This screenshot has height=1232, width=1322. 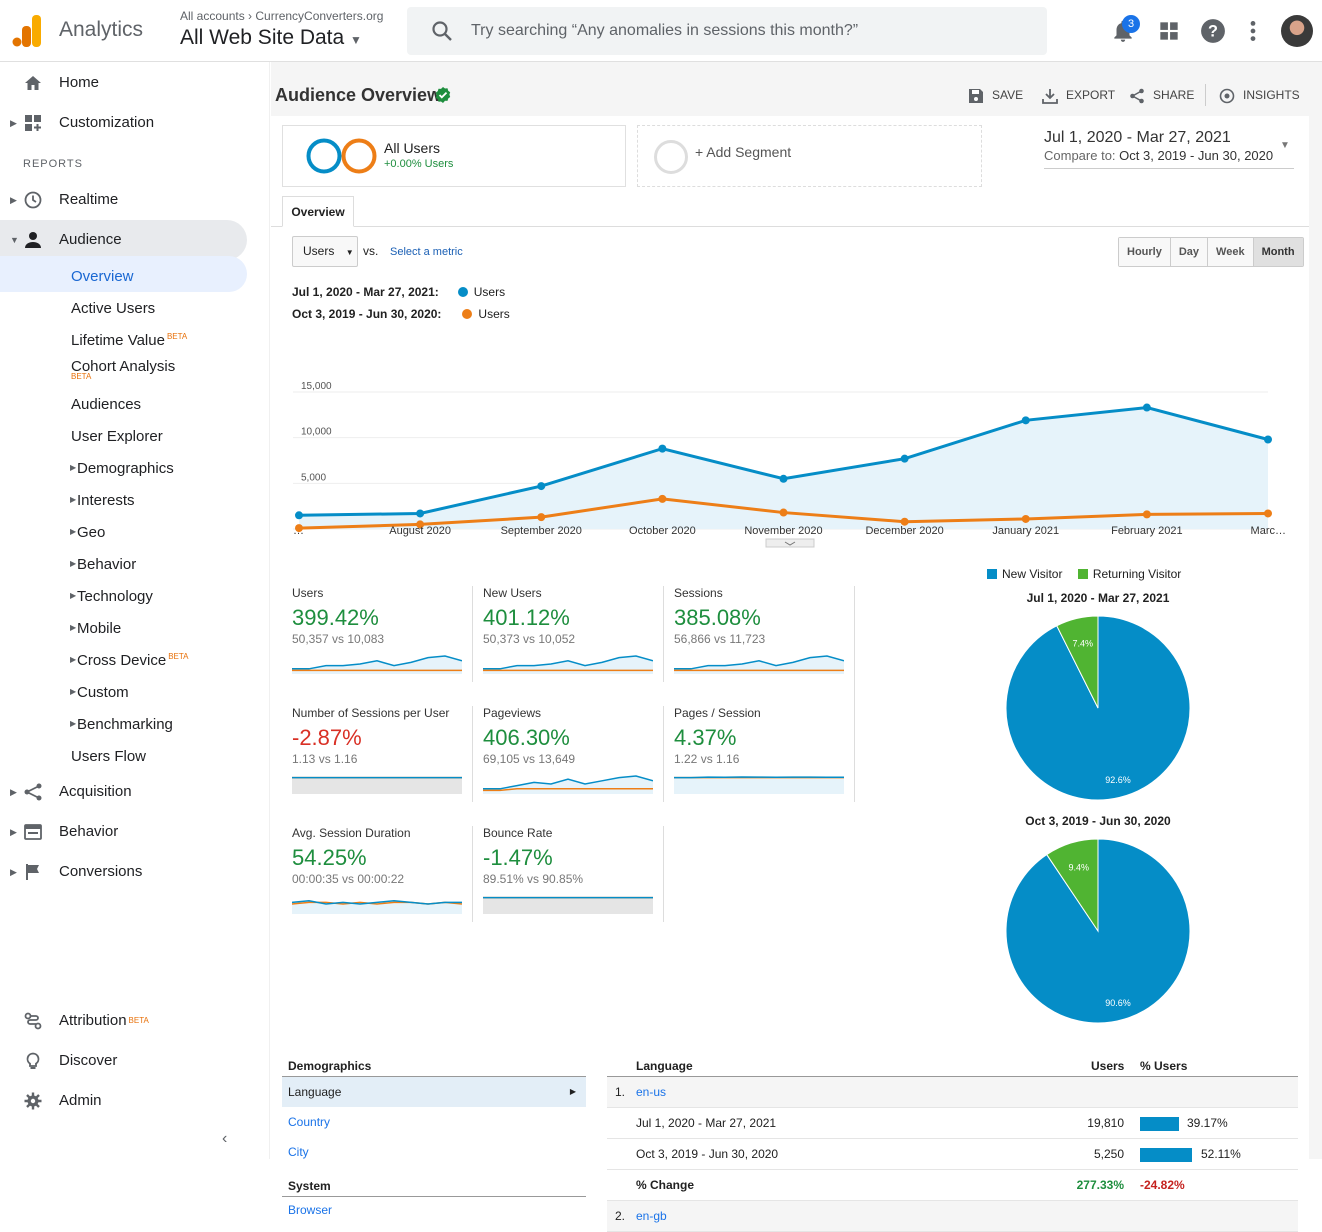 I want to click on more-options-icon, so click(x=1253, y=31).